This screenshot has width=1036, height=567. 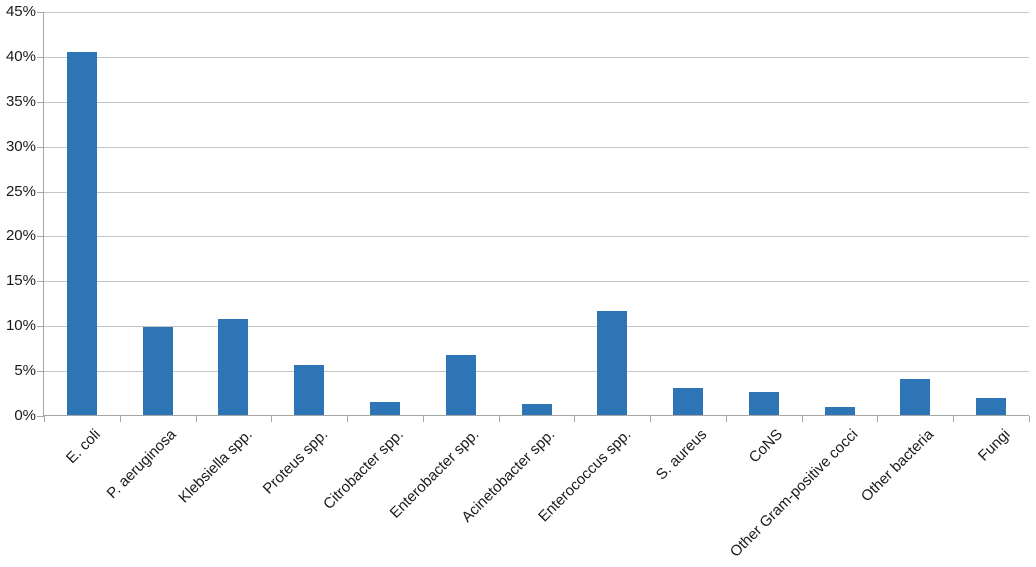 I want to click on bar-fungi, so click(x=991, y=406).